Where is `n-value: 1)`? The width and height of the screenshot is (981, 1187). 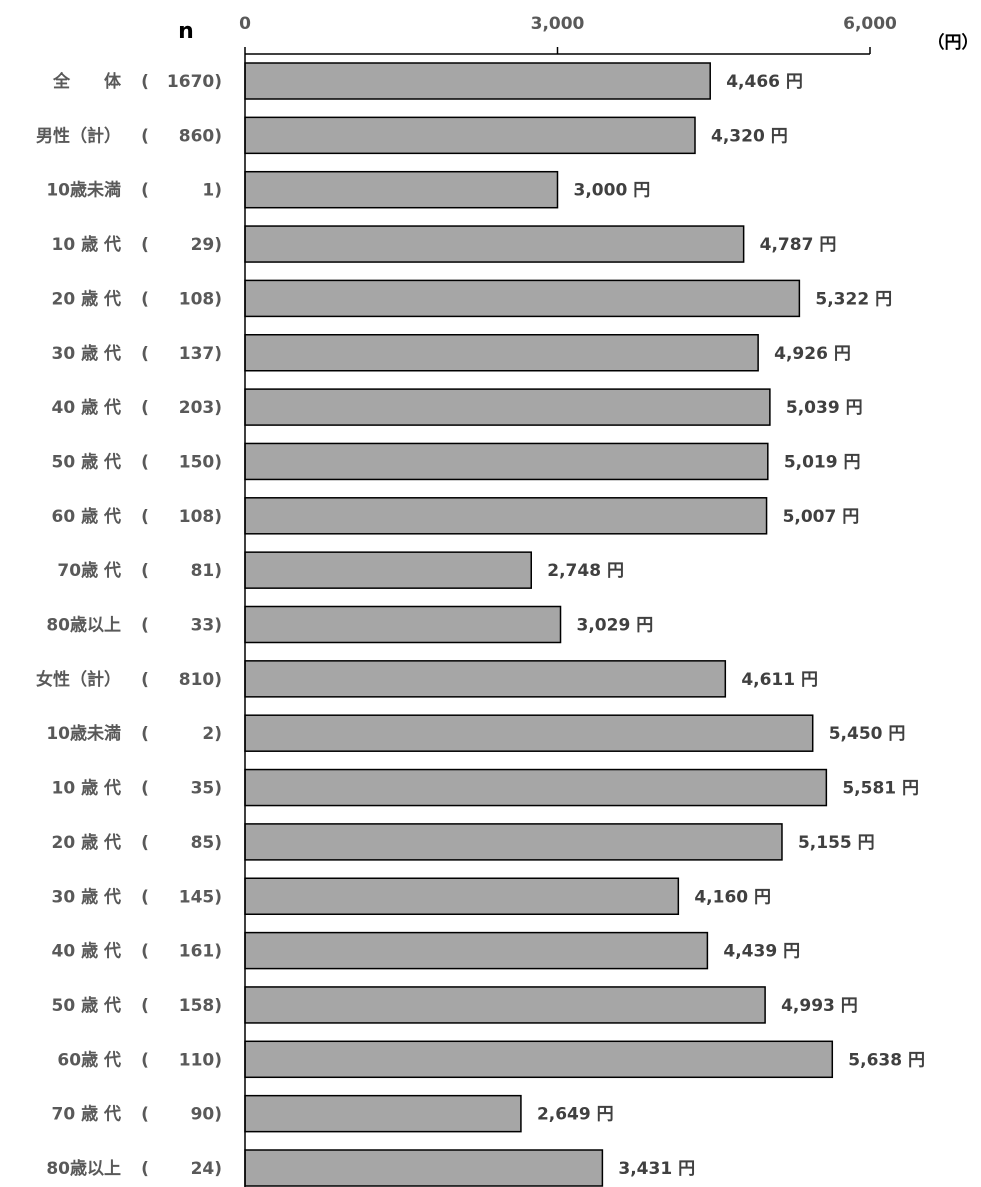 n-value: 1) is located at coordinates (212, 191).